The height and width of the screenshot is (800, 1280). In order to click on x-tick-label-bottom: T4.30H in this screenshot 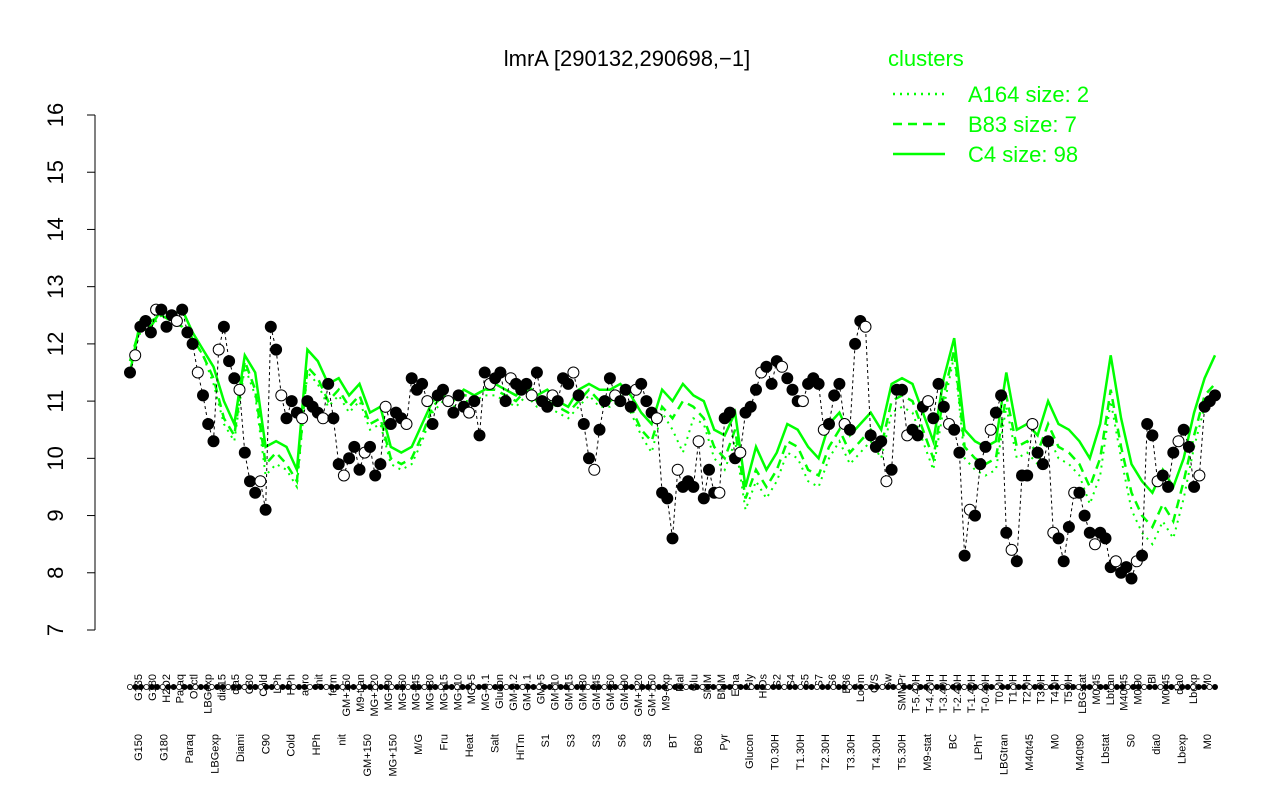, I will do `click(877, 752)`.